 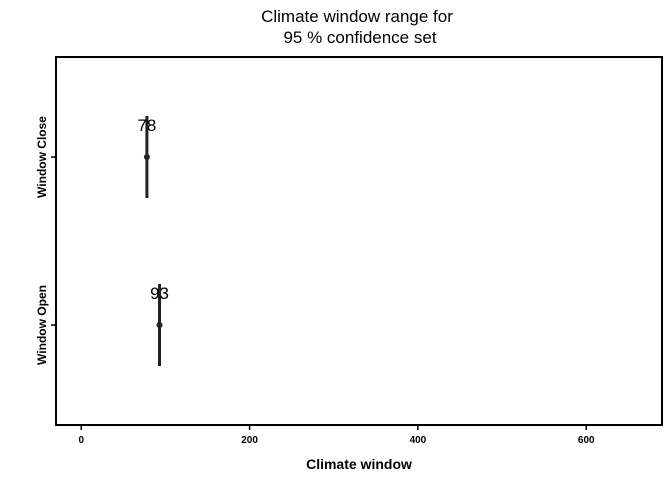 What do you see at coordinates (42, 157) in the screenshot?
I see `y-tick-label: Window Close` at bounding box center [42, 157].